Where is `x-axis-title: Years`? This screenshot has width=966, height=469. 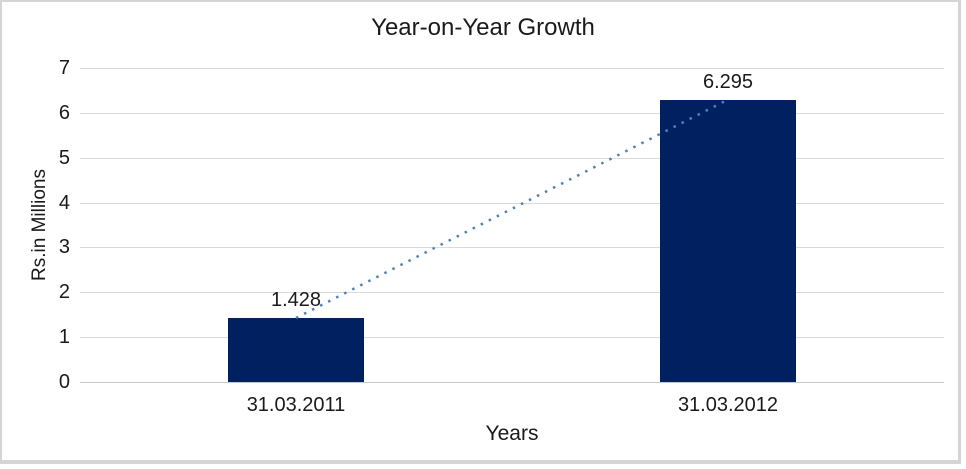
x-axis-title: Years is located at coordinates (512, 433).